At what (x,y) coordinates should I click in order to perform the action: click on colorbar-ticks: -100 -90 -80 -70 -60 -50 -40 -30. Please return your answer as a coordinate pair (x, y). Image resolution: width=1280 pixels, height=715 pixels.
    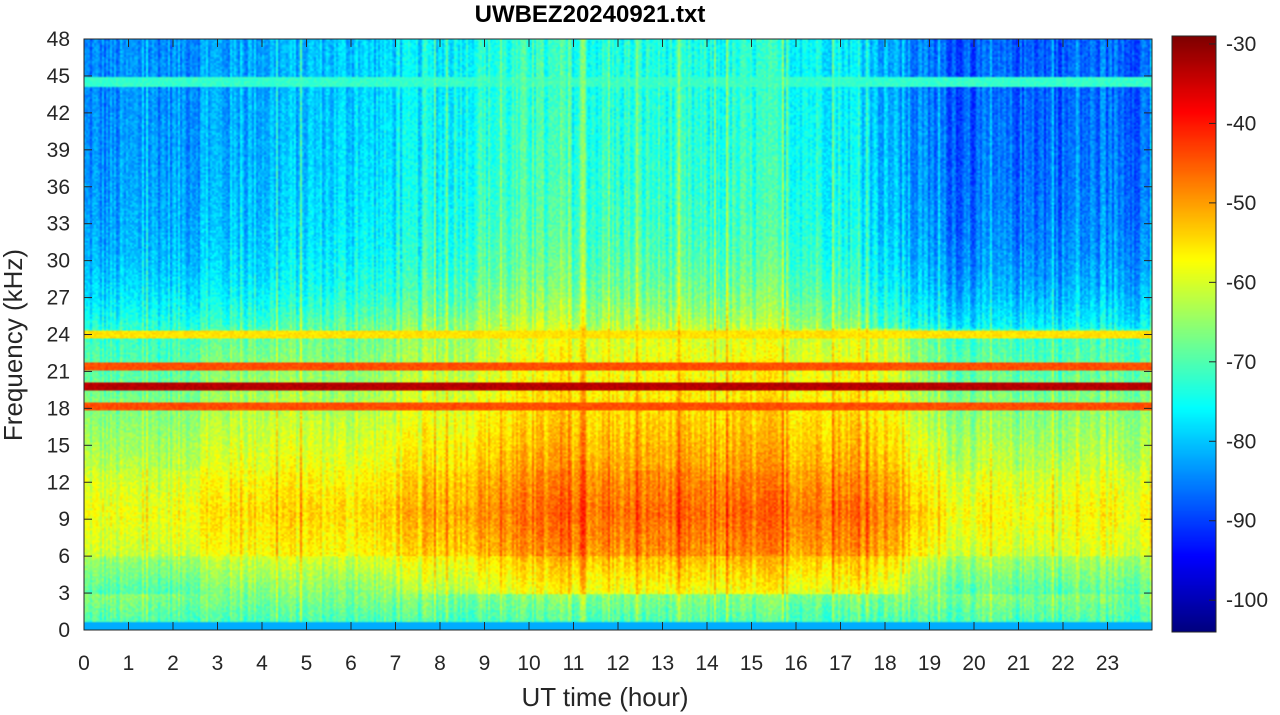
    Looking at the image, I should click on (1238, 322).